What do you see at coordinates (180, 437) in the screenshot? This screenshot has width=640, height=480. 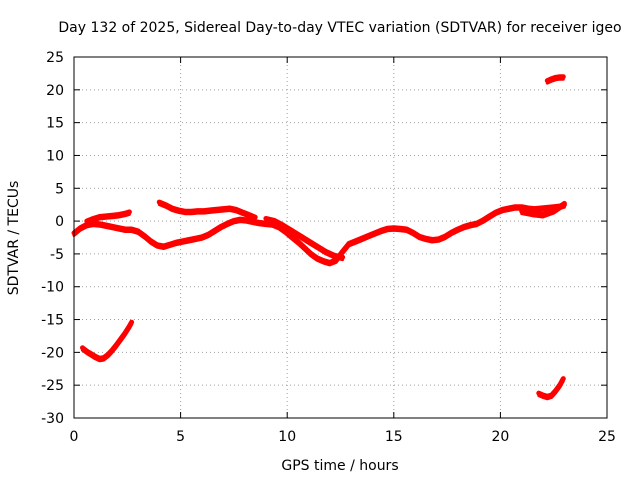 I see `x-tick-label: 5` at bounding box center [180, 437].